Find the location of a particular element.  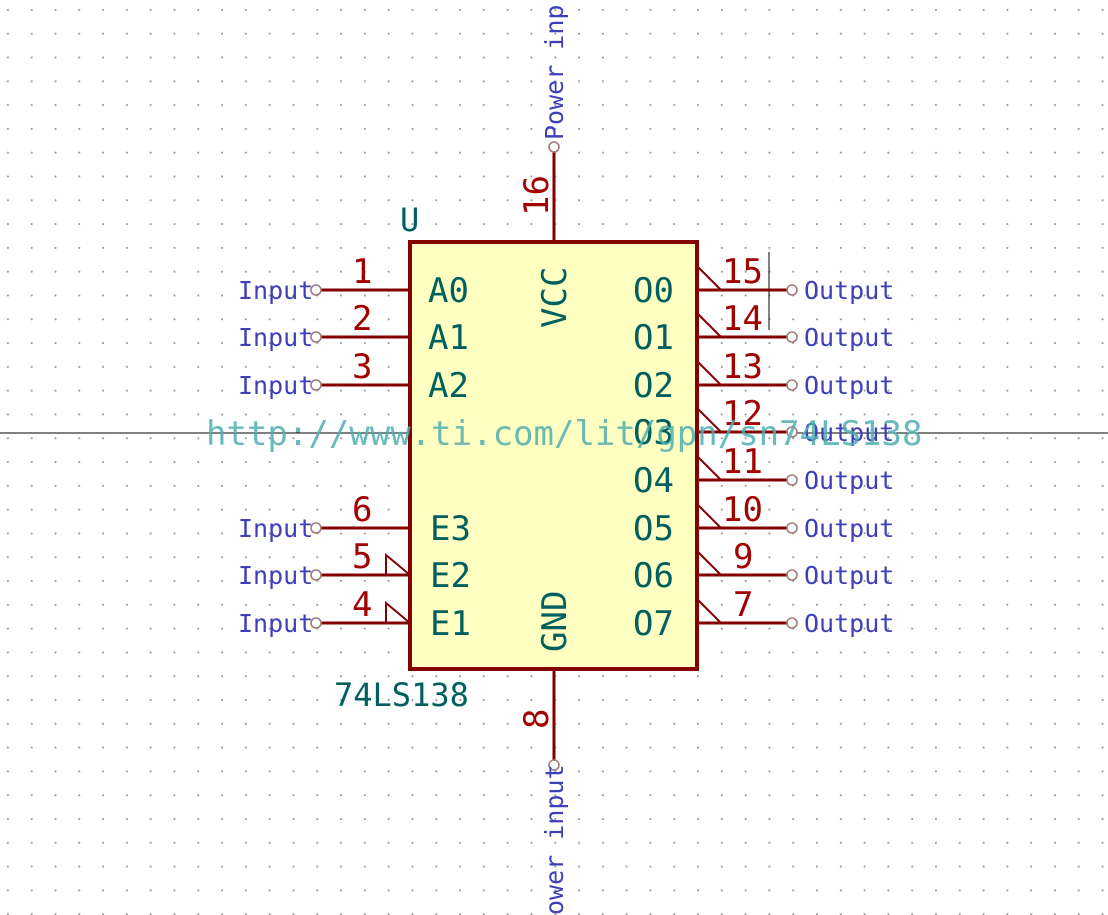

pin-number: 1 is located at coordinates (362, 272).